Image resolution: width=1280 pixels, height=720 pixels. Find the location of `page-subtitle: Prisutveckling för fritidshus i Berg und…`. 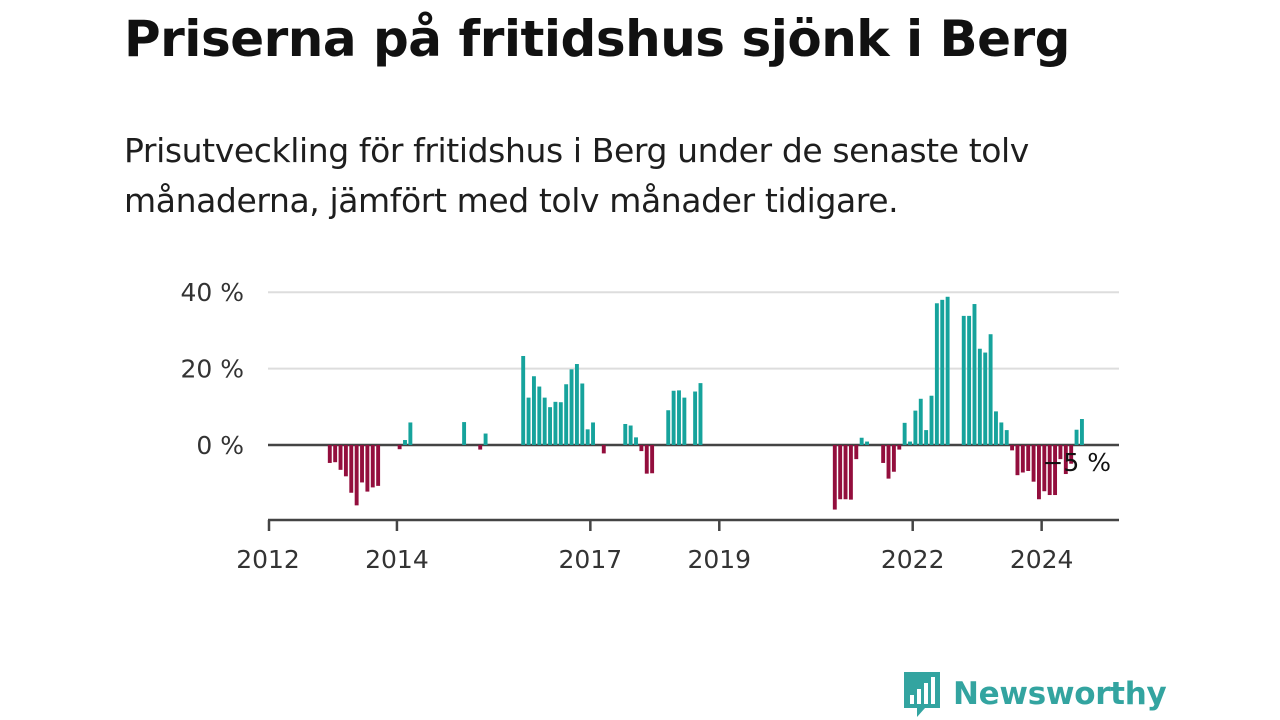

page-subtitle: Prisutveckling för fritidshus i Berg und… is located at coordinates (576, 175).